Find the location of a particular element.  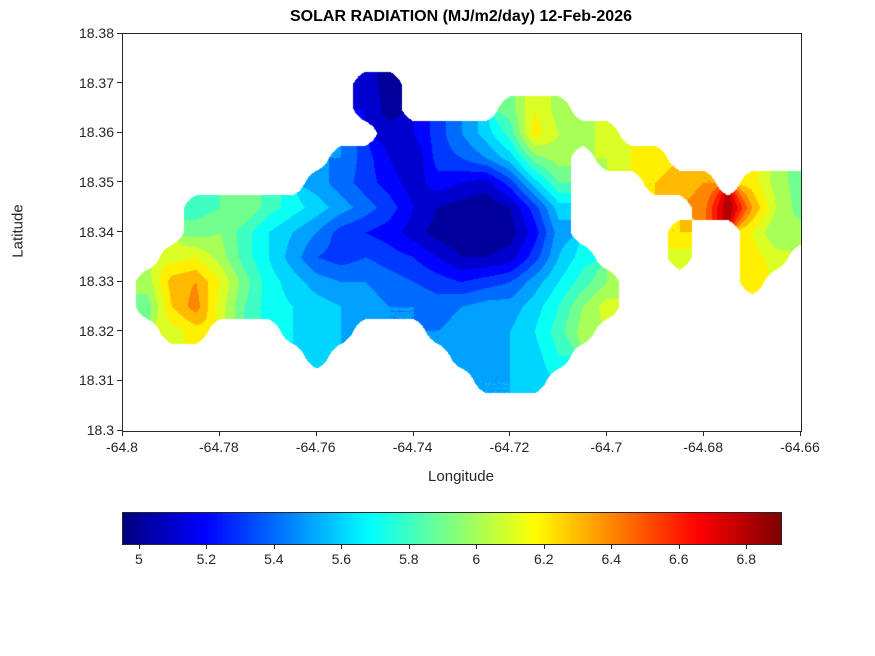

colorbar-tick-label: 6.8 is located at coordinates (746, 559).